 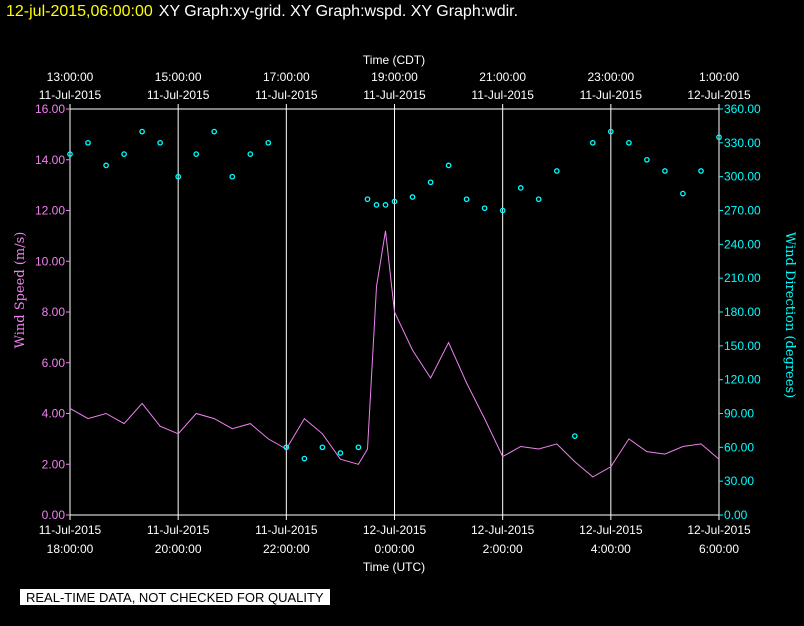 I want to click on right-tick-label: 30.00, so click(x=739, y=481).